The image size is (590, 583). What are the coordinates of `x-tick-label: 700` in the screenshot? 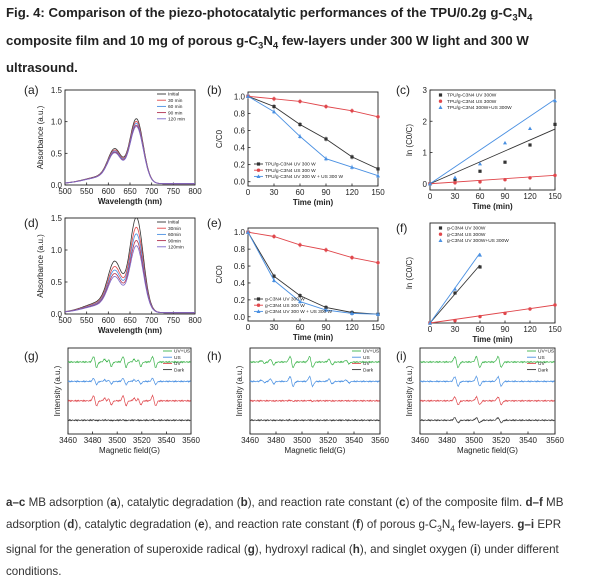 It's located at (152, 191).